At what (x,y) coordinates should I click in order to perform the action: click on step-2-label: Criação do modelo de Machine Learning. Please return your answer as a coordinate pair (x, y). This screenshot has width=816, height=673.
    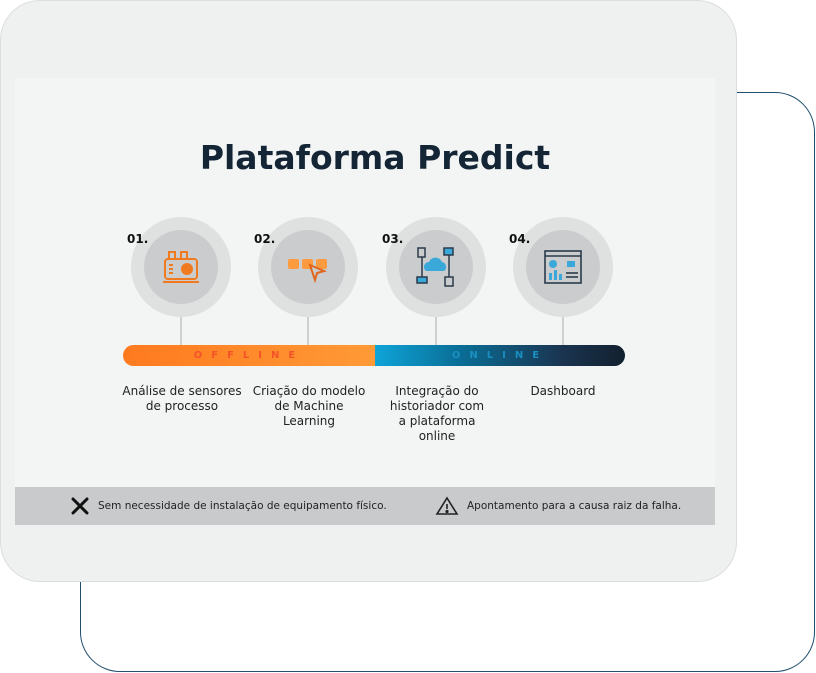
    Looking at the image, I should click on (309, 406).